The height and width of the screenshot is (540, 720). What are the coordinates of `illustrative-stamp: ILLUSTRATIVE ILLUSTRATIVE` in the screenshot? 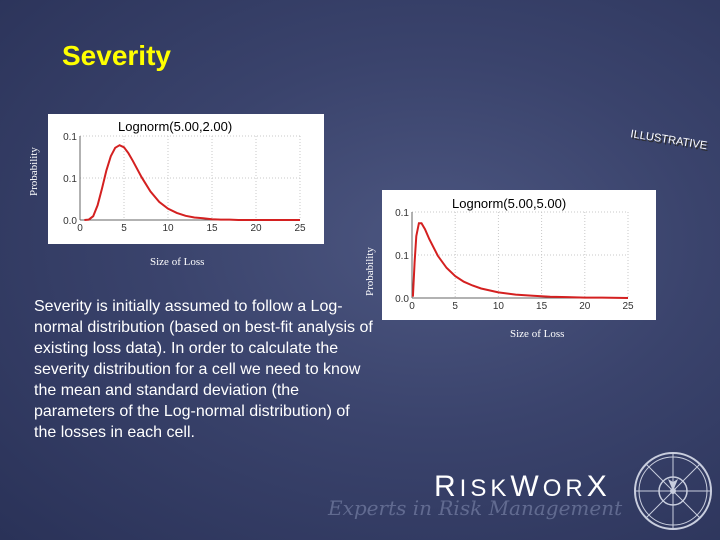 It's located at (670, 141).